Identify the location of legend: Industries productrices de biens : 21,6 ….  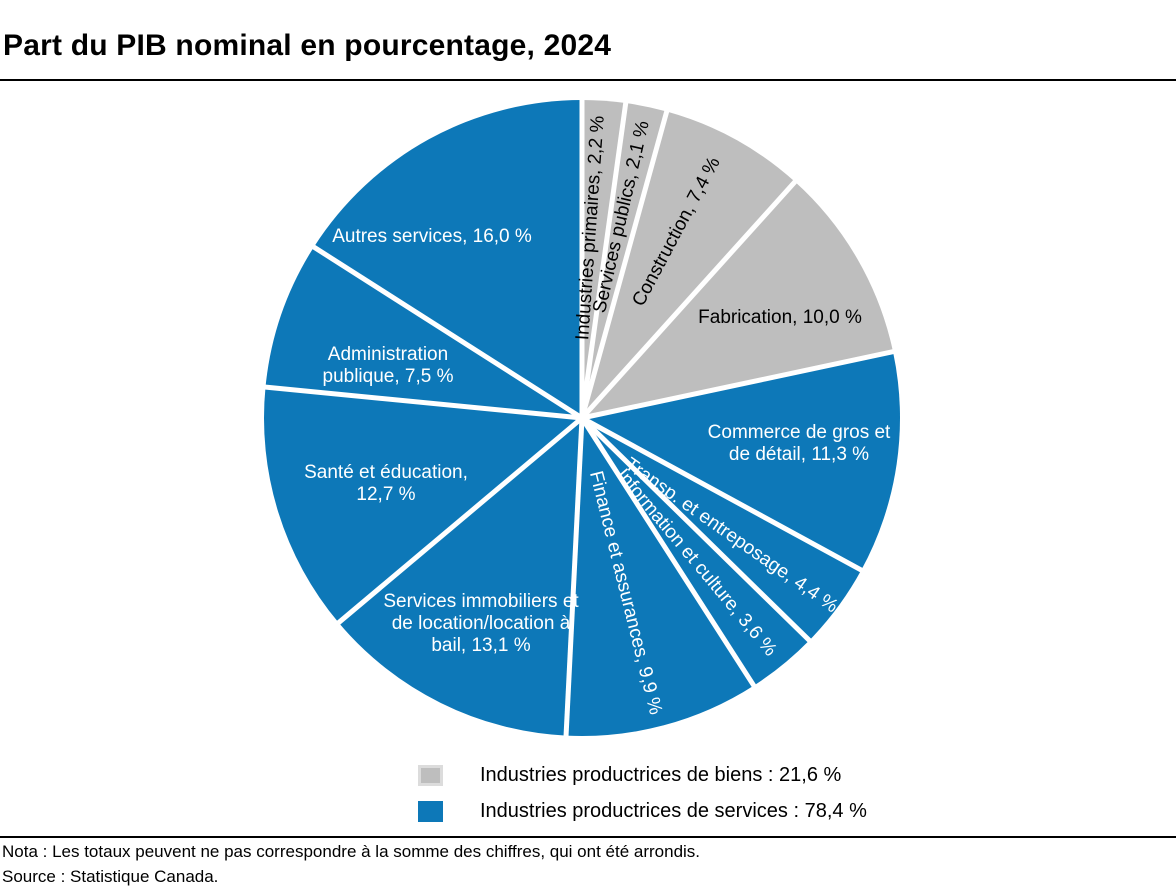
(642, 793).